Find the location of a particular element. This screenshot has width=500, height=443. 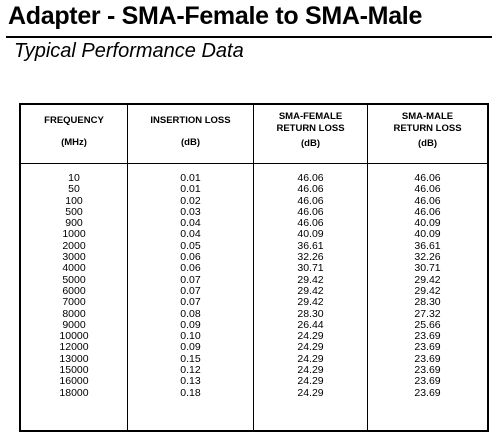

header-male-label-2: RETURN LOSS is located at coordinates (427, 128).